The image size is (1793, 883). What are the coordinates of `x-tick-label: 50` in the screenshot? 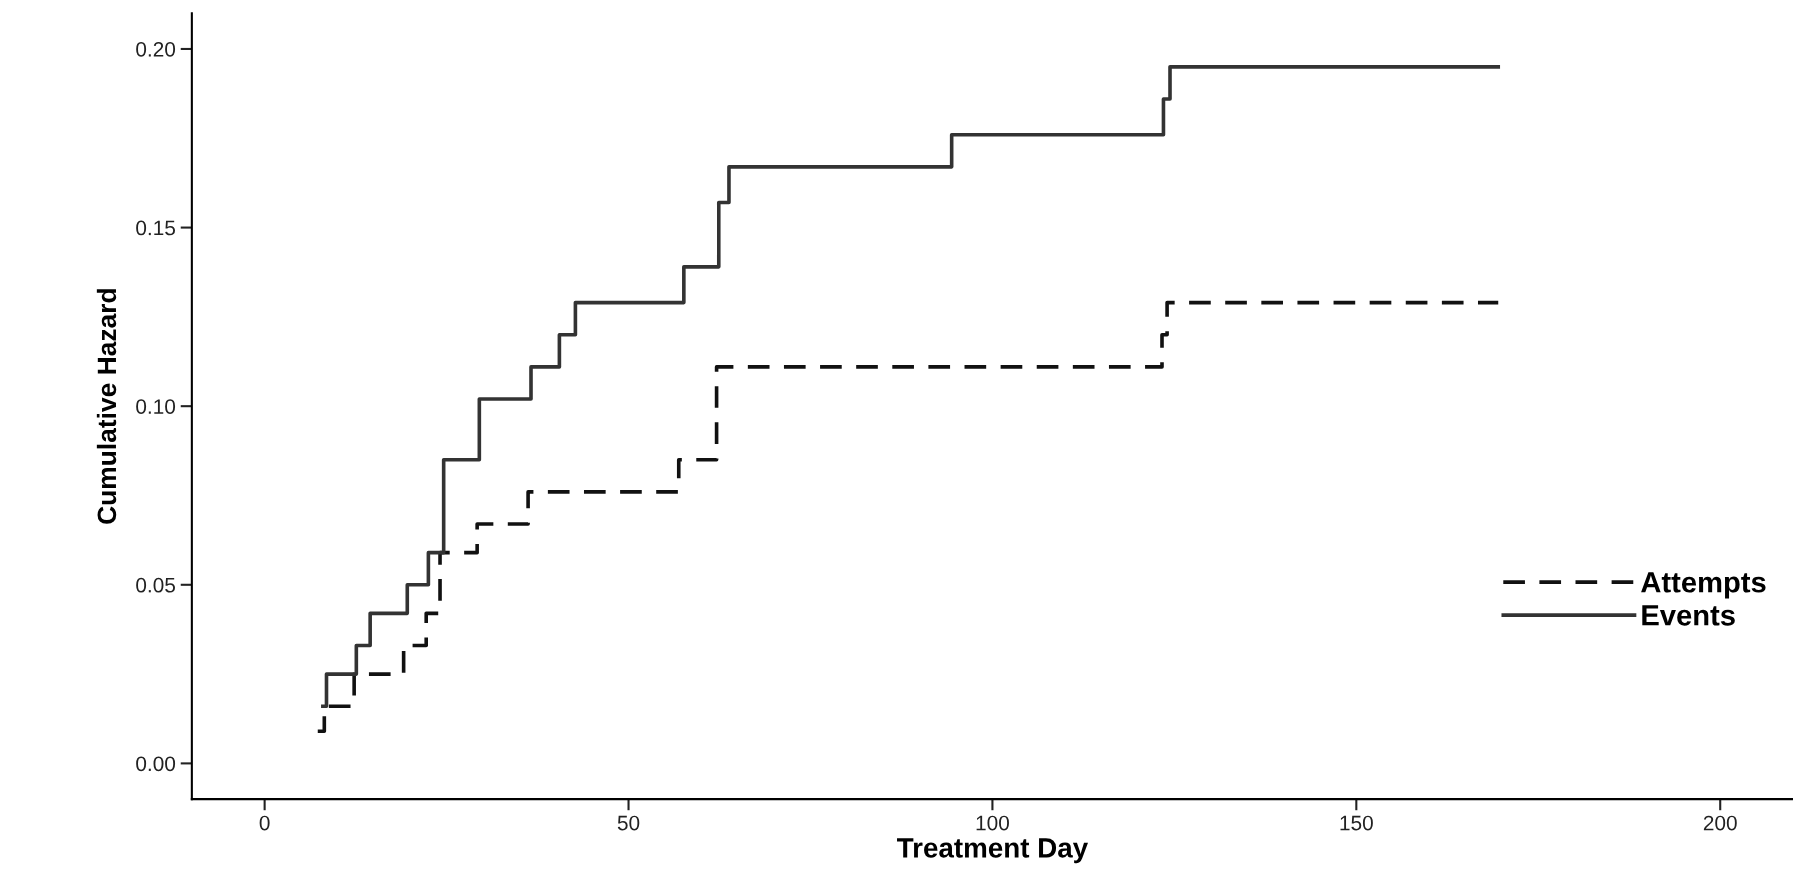 It's located at (628, 823).